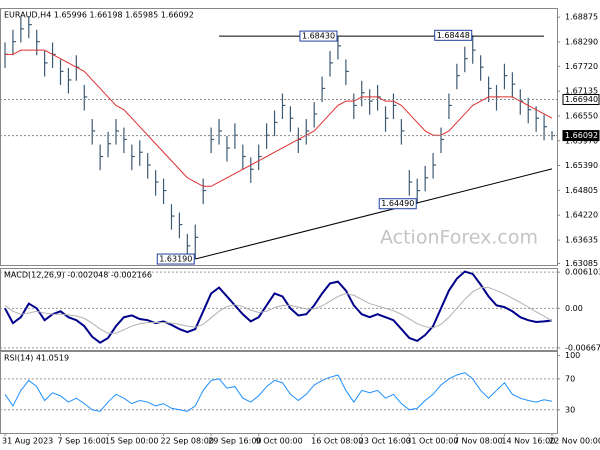  What do you see at coordinates (78, 275) in the screenshot?
I see `panel-title: MACD(12,26,9) -0.002048 -0.002166` at bounding box center [78, 275].